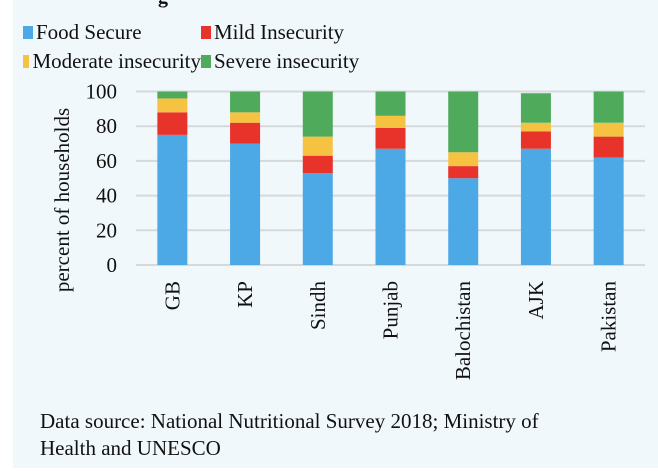  I want to click on x-tick-label: Punjab, so click(391, 310).